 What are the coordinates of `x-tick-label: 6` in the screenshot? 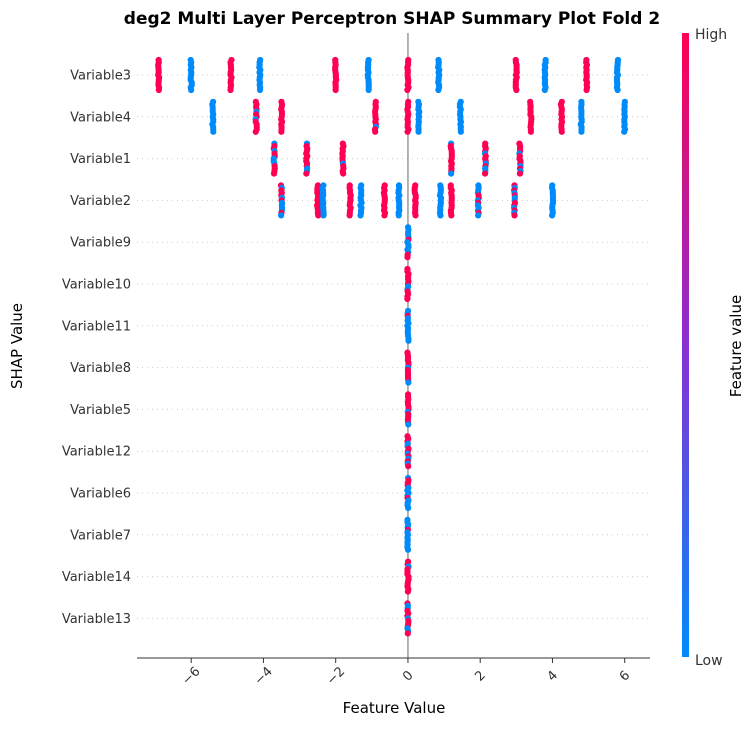 It's located at (625, 676).